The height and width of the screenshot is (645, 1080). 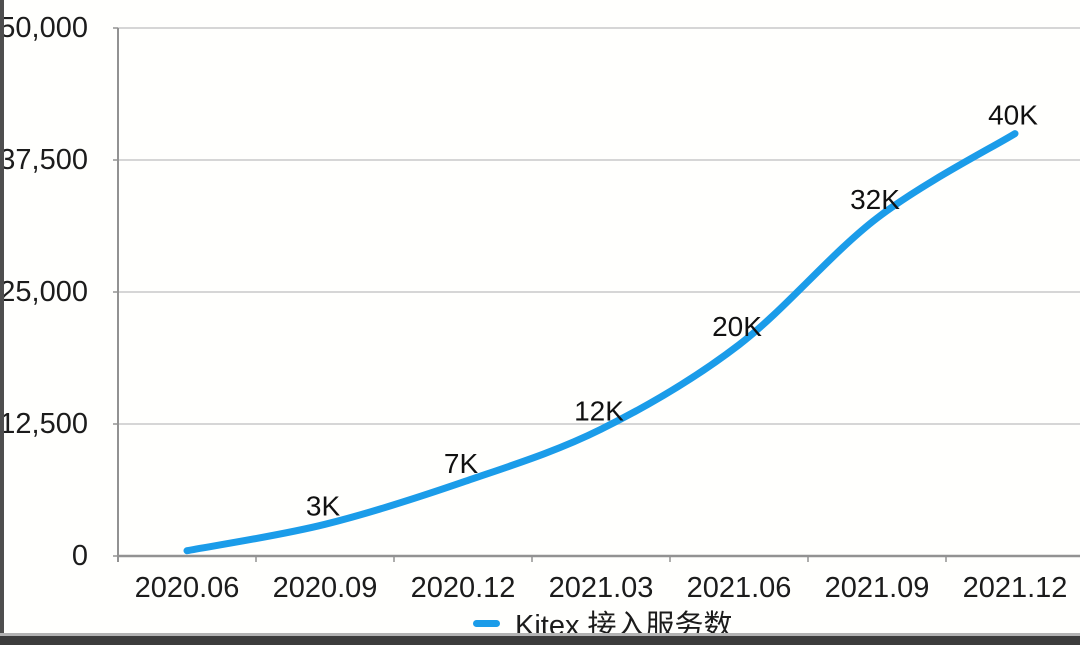 I want to click on x-axis-label: 2020.06, so click(x=187, y=588).